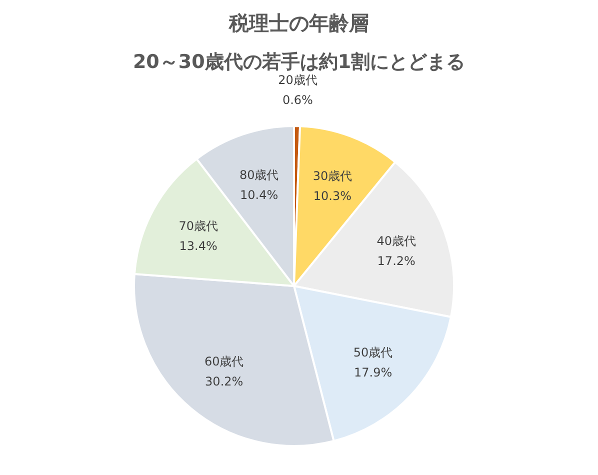  What do you see at coordinates (259, 175) in the screenshot?
I see `slice-label: 80歳代` at bounding box center [259, 175].